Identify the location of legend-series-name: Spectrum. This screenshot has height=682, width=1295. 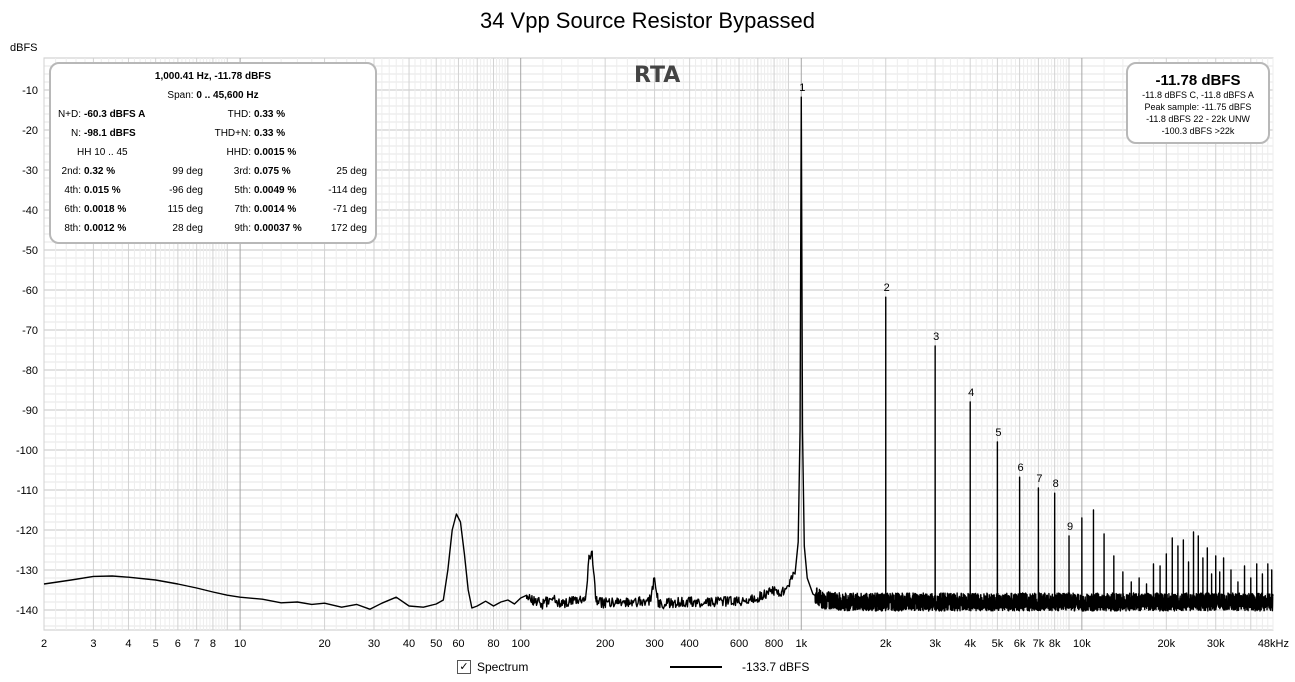
(503, 667).